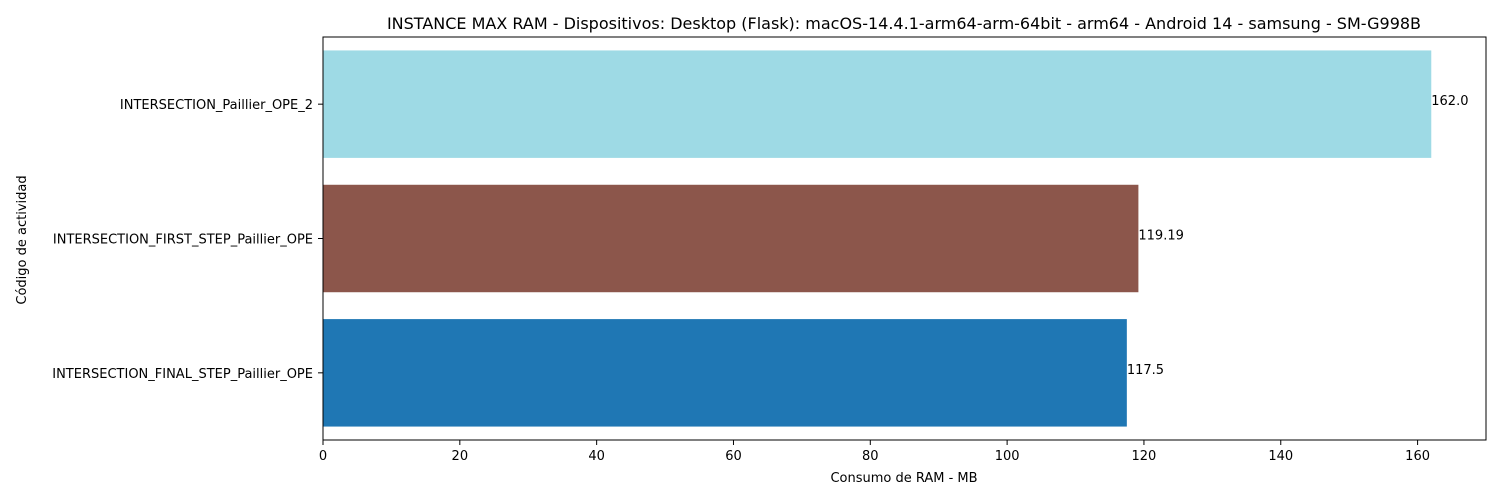 The width and height of the screenshot is (1500, 500). Describe the element at coordinates (182, 374) in the screenshot. I see `y-tick-label: INTERSECTION_FINAL_STEP_Paillier_OPE` at that location.